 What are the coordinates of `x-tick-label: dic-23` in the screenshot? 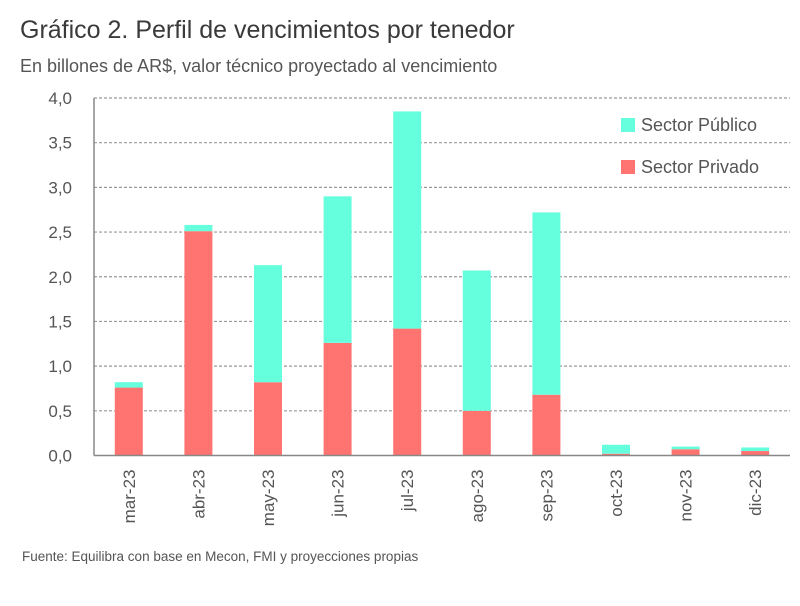 It's located at (755, 493).